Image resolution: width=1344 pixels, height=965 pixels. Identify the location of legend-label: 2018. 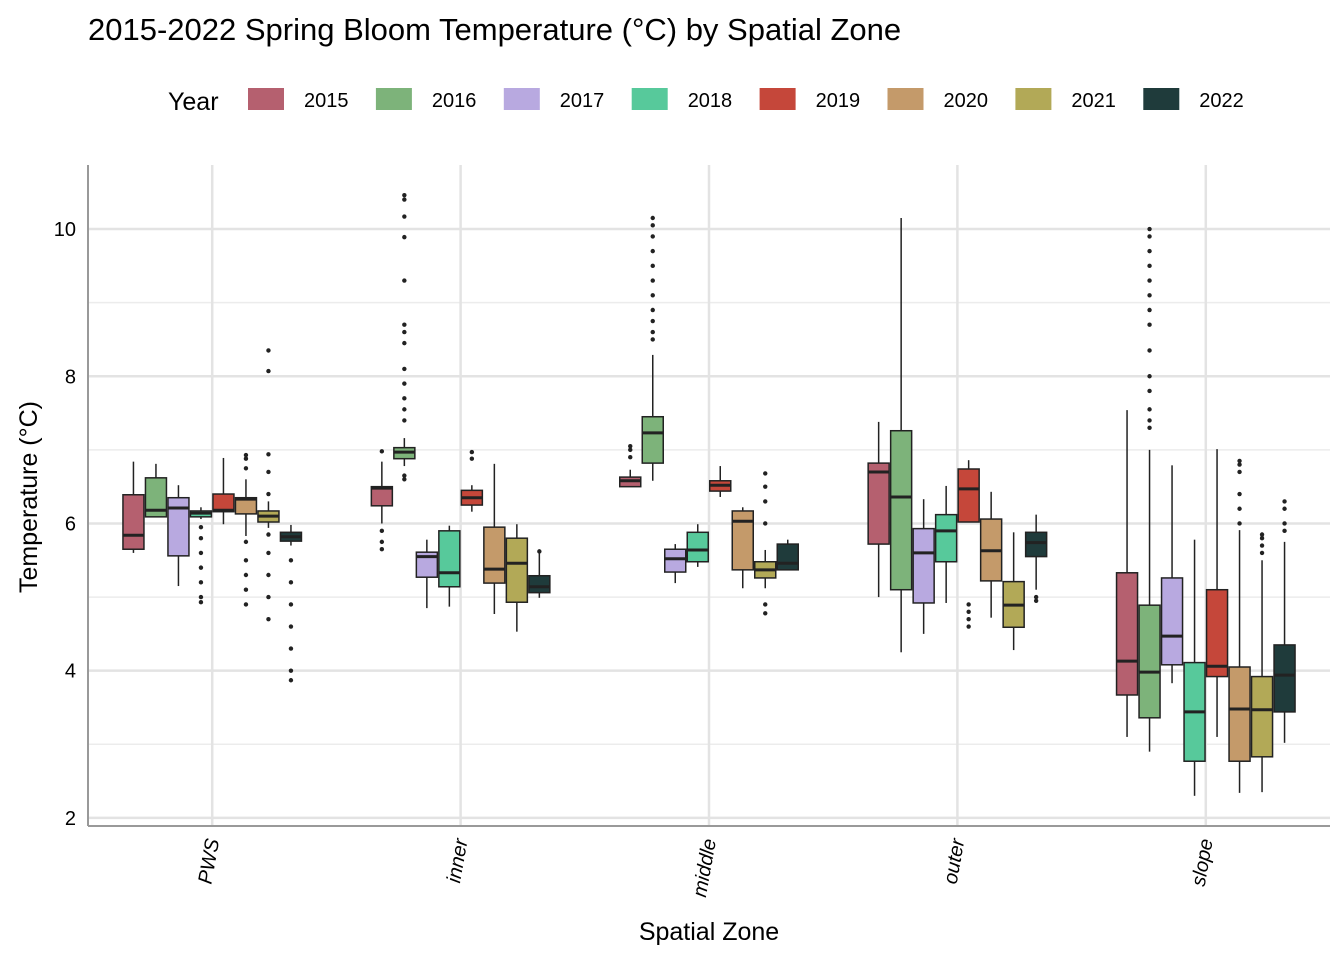
(710, 101).